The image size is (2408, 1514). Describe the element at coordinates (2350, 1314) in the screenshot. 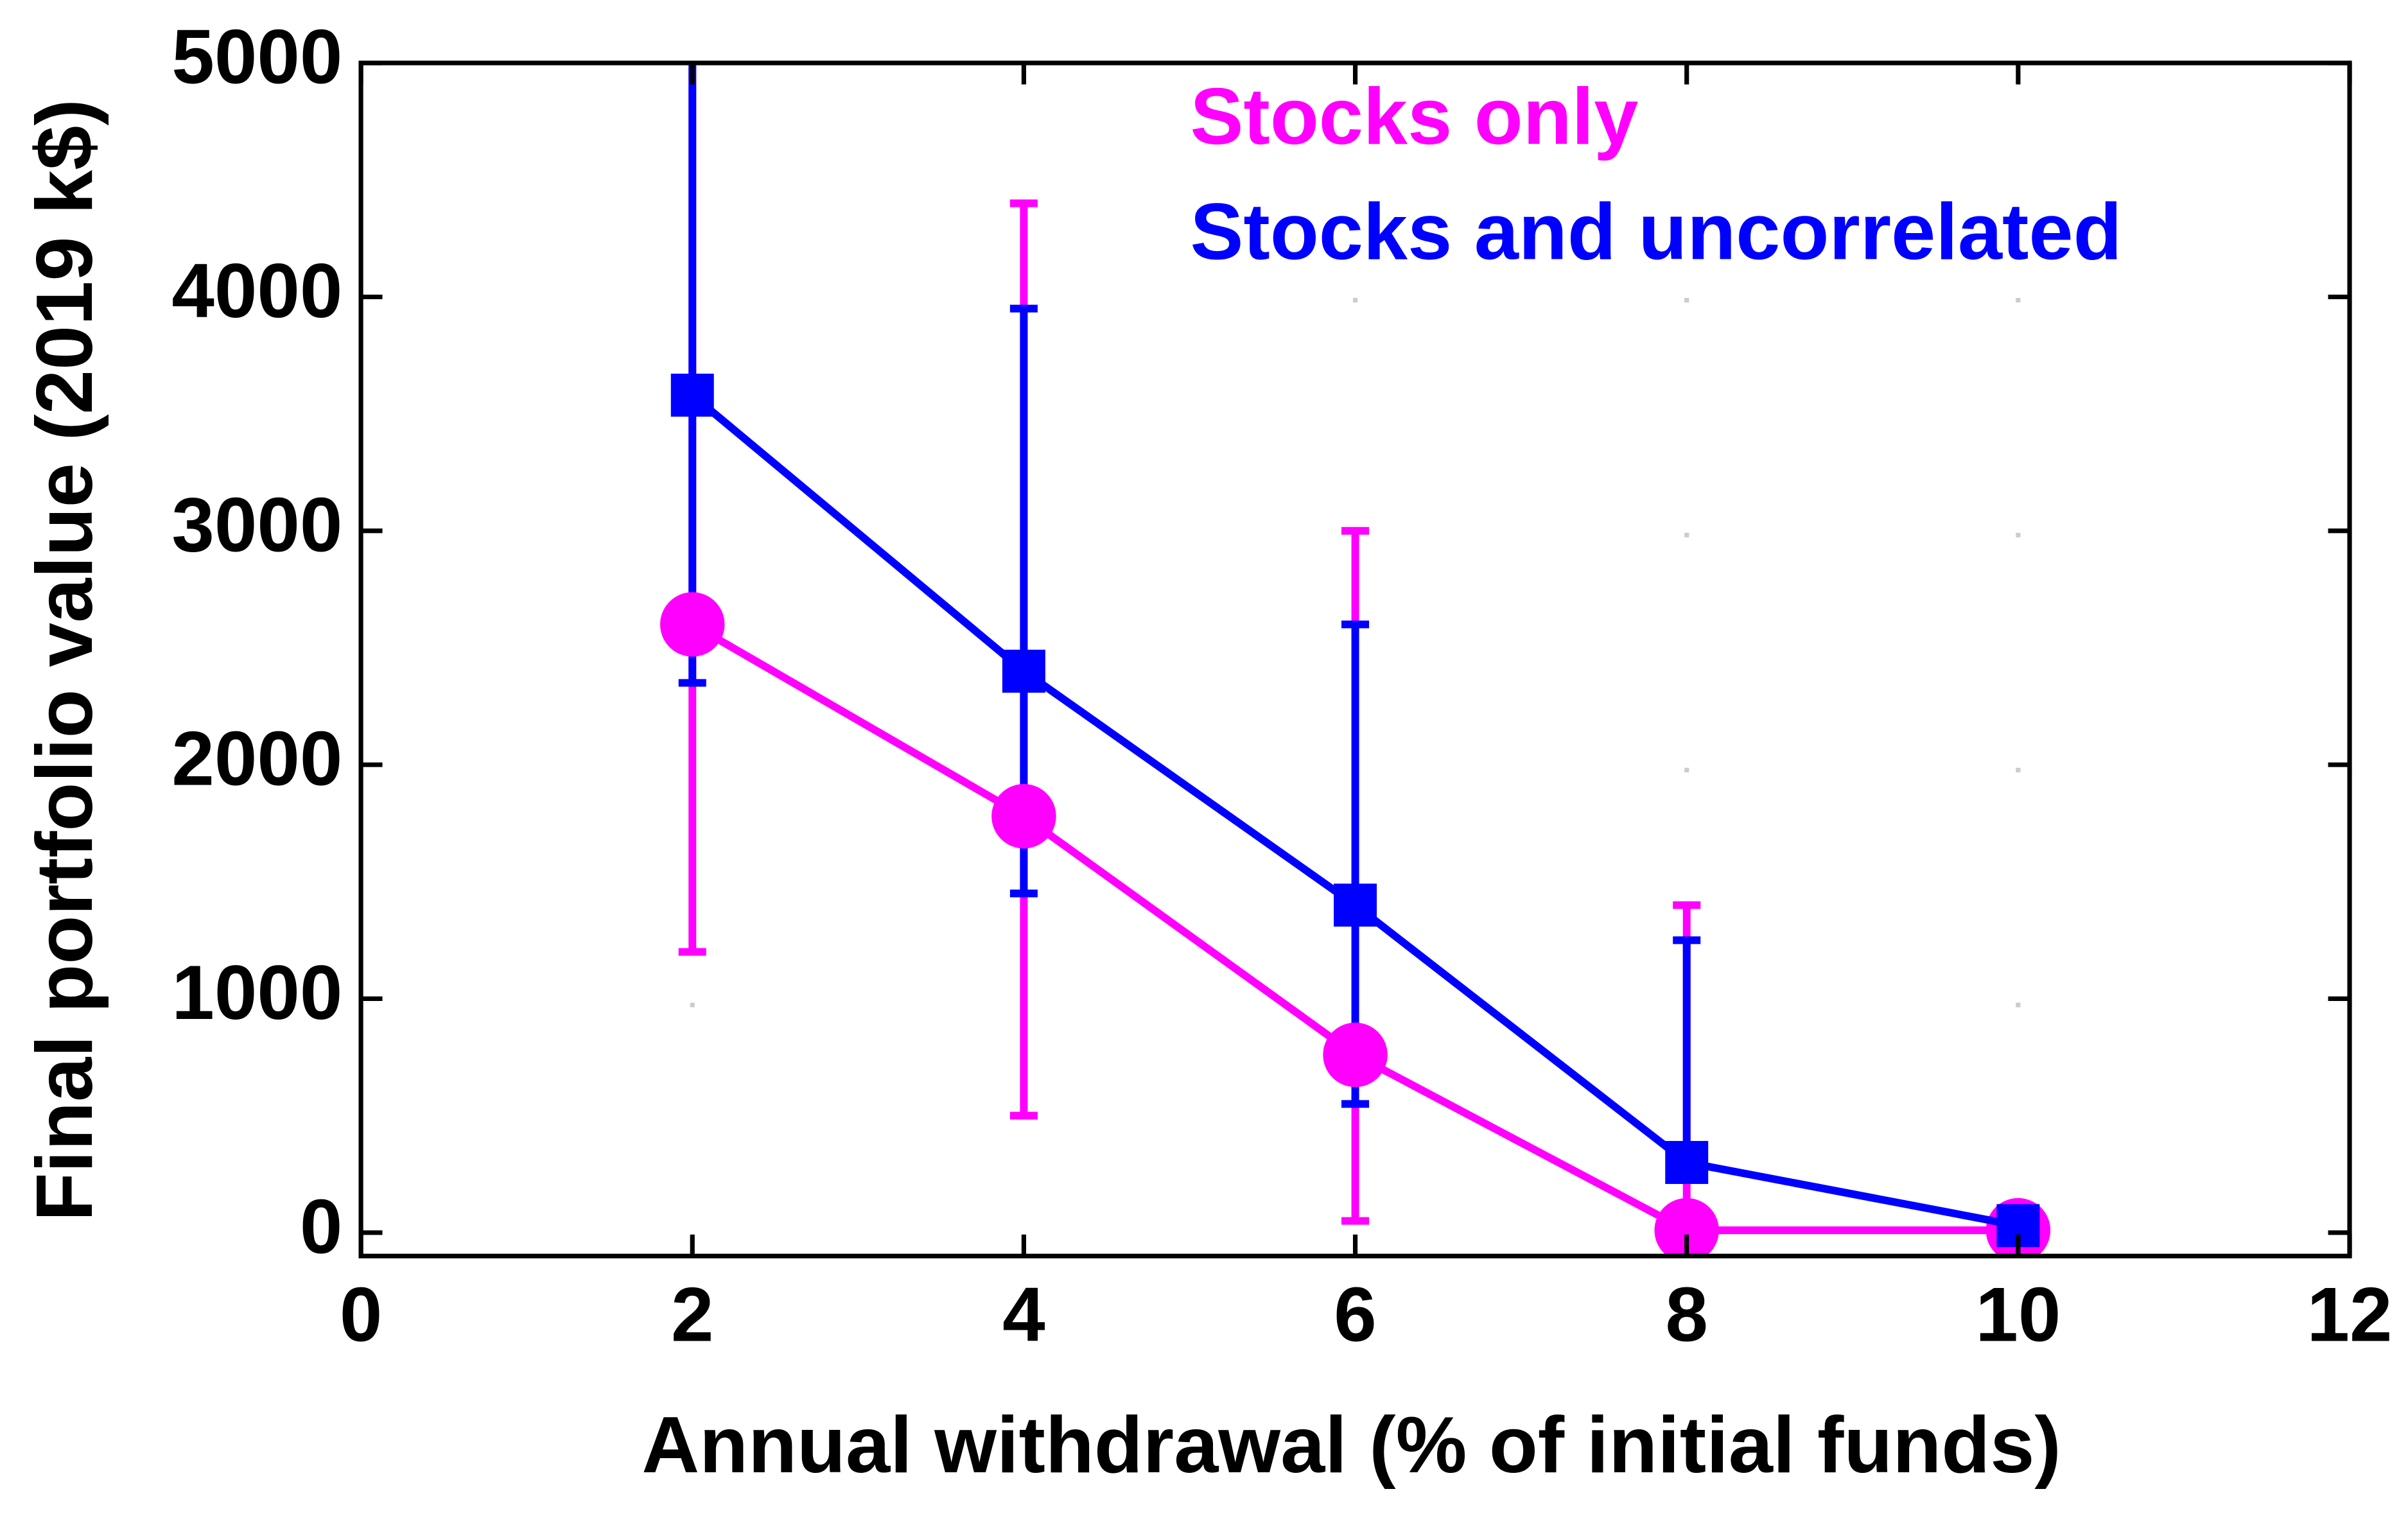

I see `x-tick-label: 12` at that location.